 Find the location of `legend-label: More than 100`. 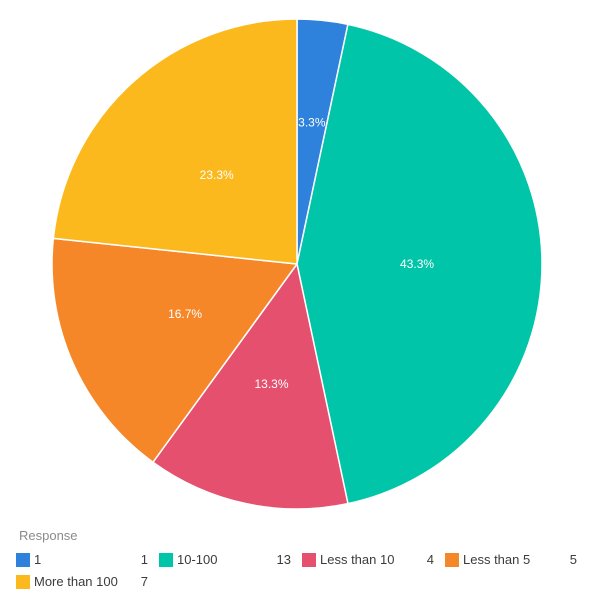

legend-label: More than 100 is located at coordinates (76, 581).